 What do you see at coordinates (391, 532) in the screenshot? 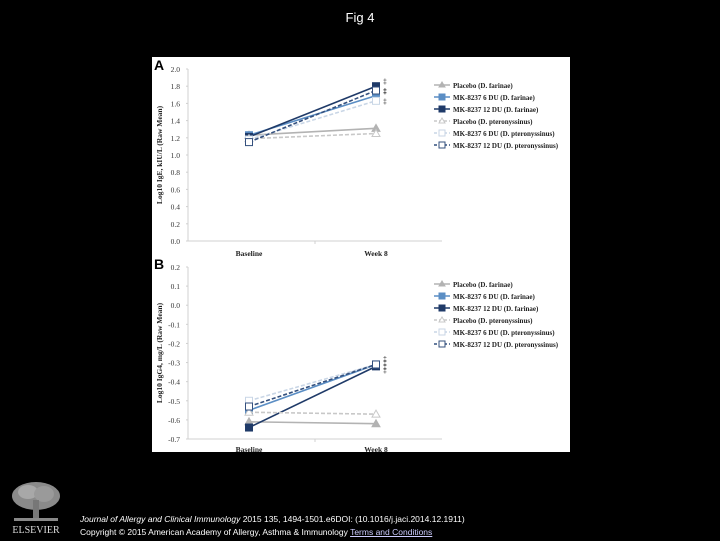
I see `terms-link: Terms and Conditions` at bounding box center [391, 532].